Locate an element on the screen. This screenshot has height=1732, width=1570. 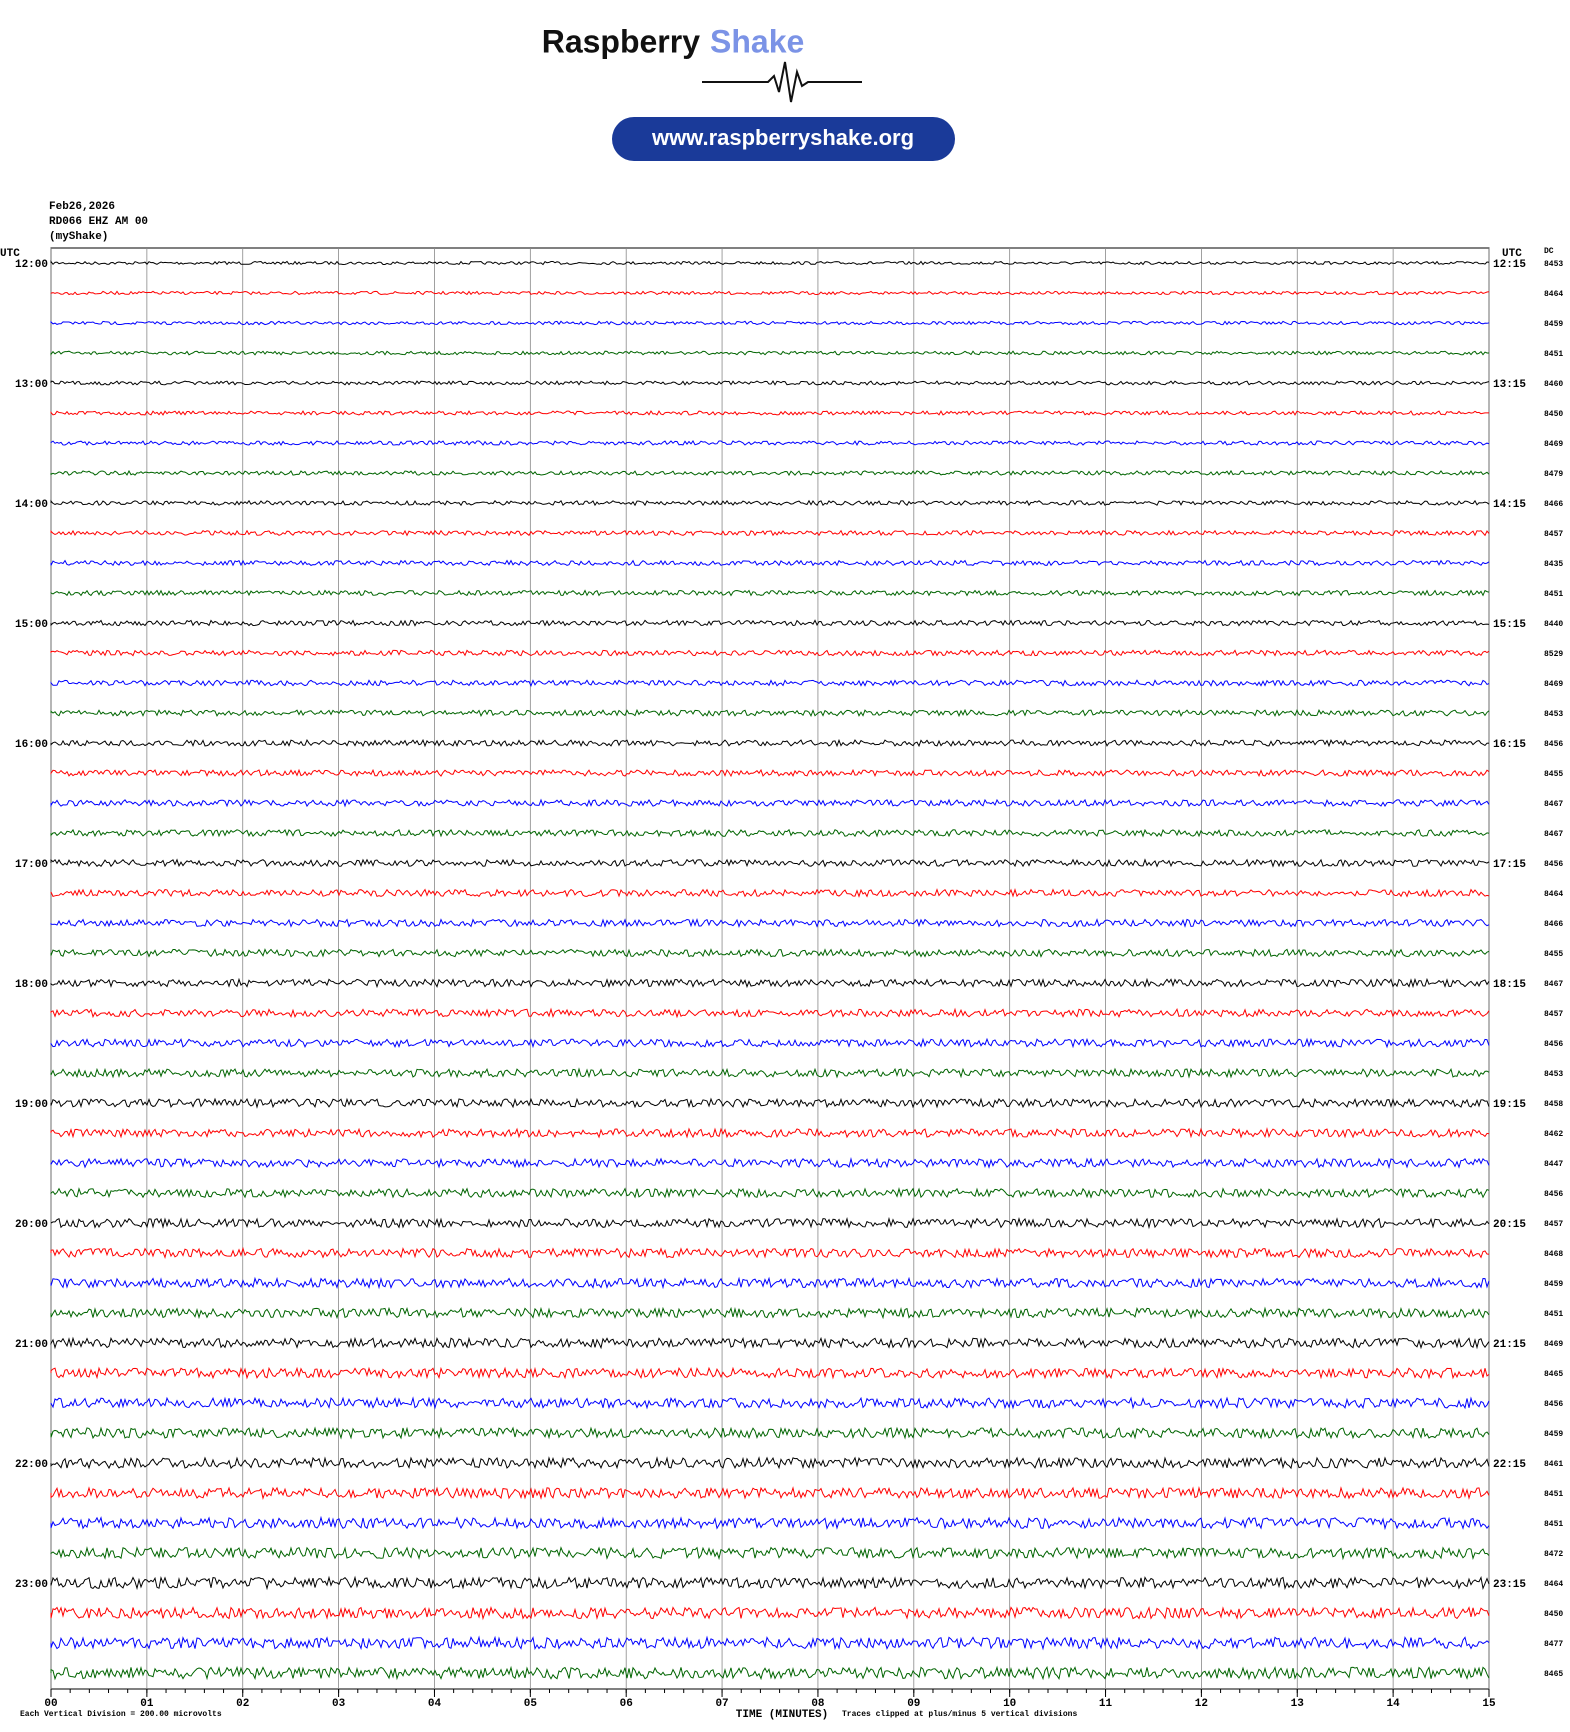
left-time-label: 18:00 is located at coordinates (31, 985).